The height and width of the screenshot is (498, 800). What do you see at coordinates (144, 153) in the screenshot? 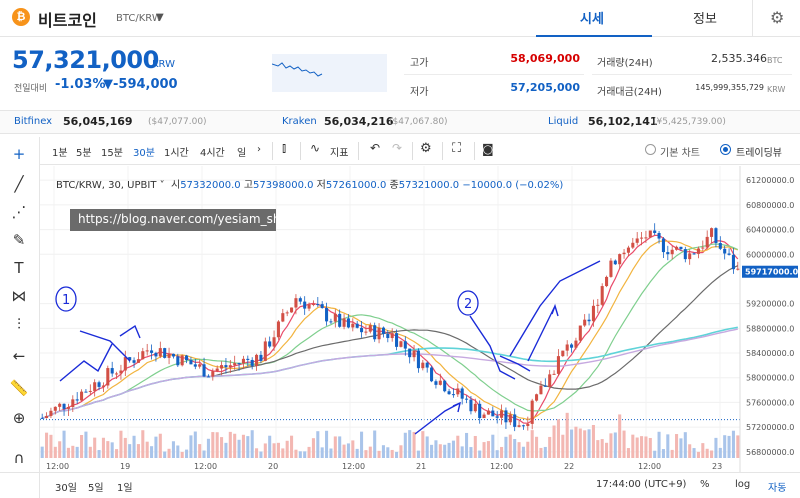
I see `interval-30m: 30분` at bounding box center [144, 153].